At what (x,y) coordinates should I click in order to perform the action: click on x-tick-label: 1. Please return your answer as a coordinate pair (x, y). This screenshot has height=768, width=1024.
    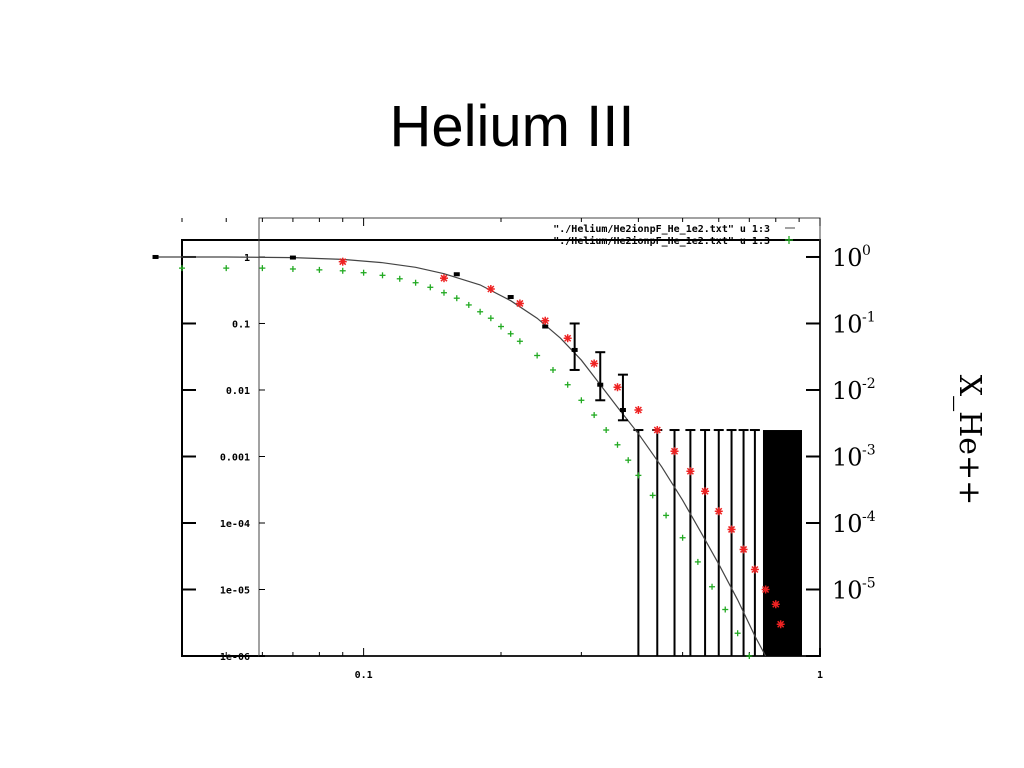
    Looking at the image, I should click on (820, 675).